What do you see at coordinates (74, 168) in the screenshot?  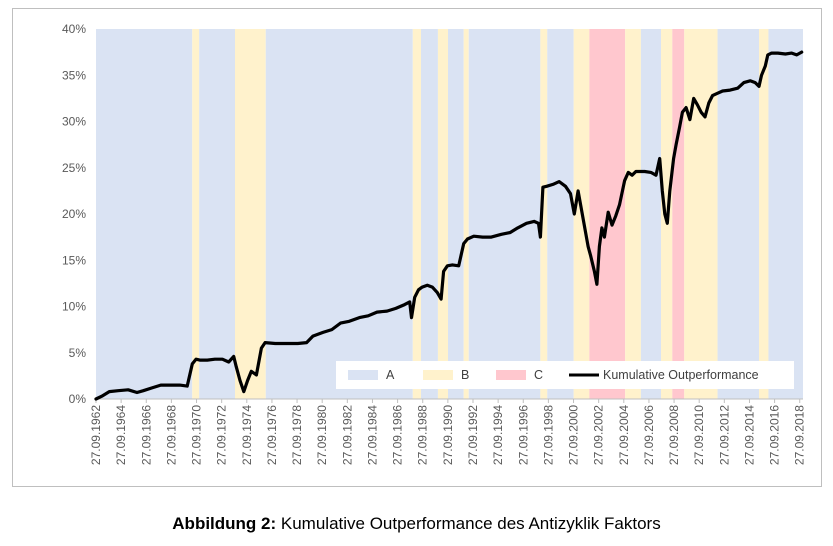 I see `y-tick-label: 25%` at bounding box center [74, 168].